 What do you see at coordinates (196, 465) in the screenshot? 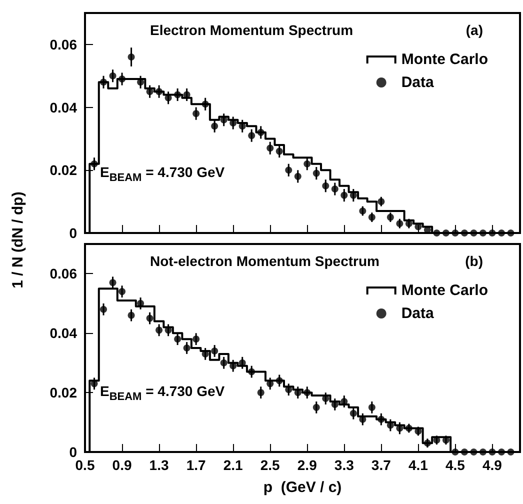
I see `x-tick-label: 1.7` at bounding box center [196, 465].